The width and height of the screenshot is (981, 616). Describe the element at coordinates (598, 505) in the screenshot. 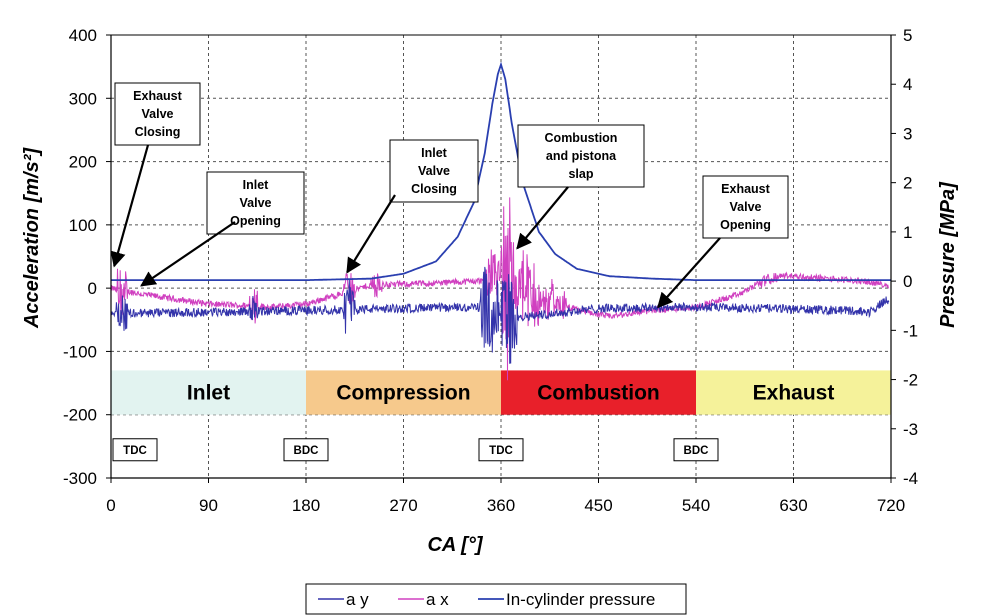

I see `x-tick-label: 450` at that location.